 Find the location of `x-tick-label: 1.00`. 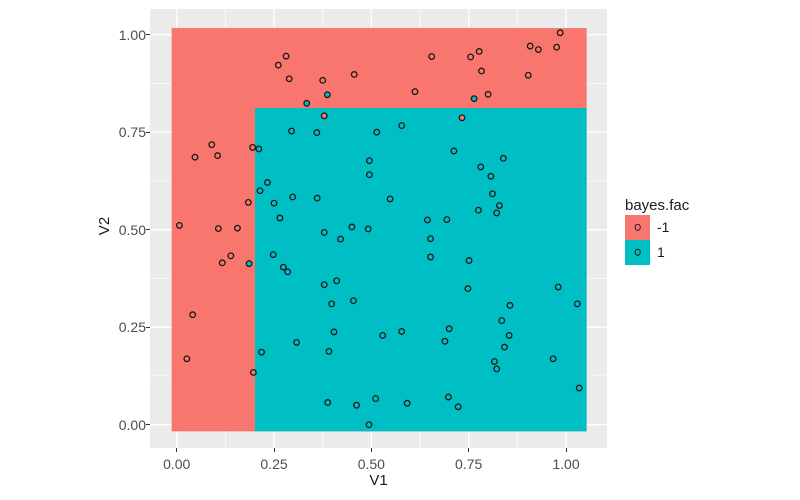

x-tick-label: 1.00 is located at coordinates (566, 464).